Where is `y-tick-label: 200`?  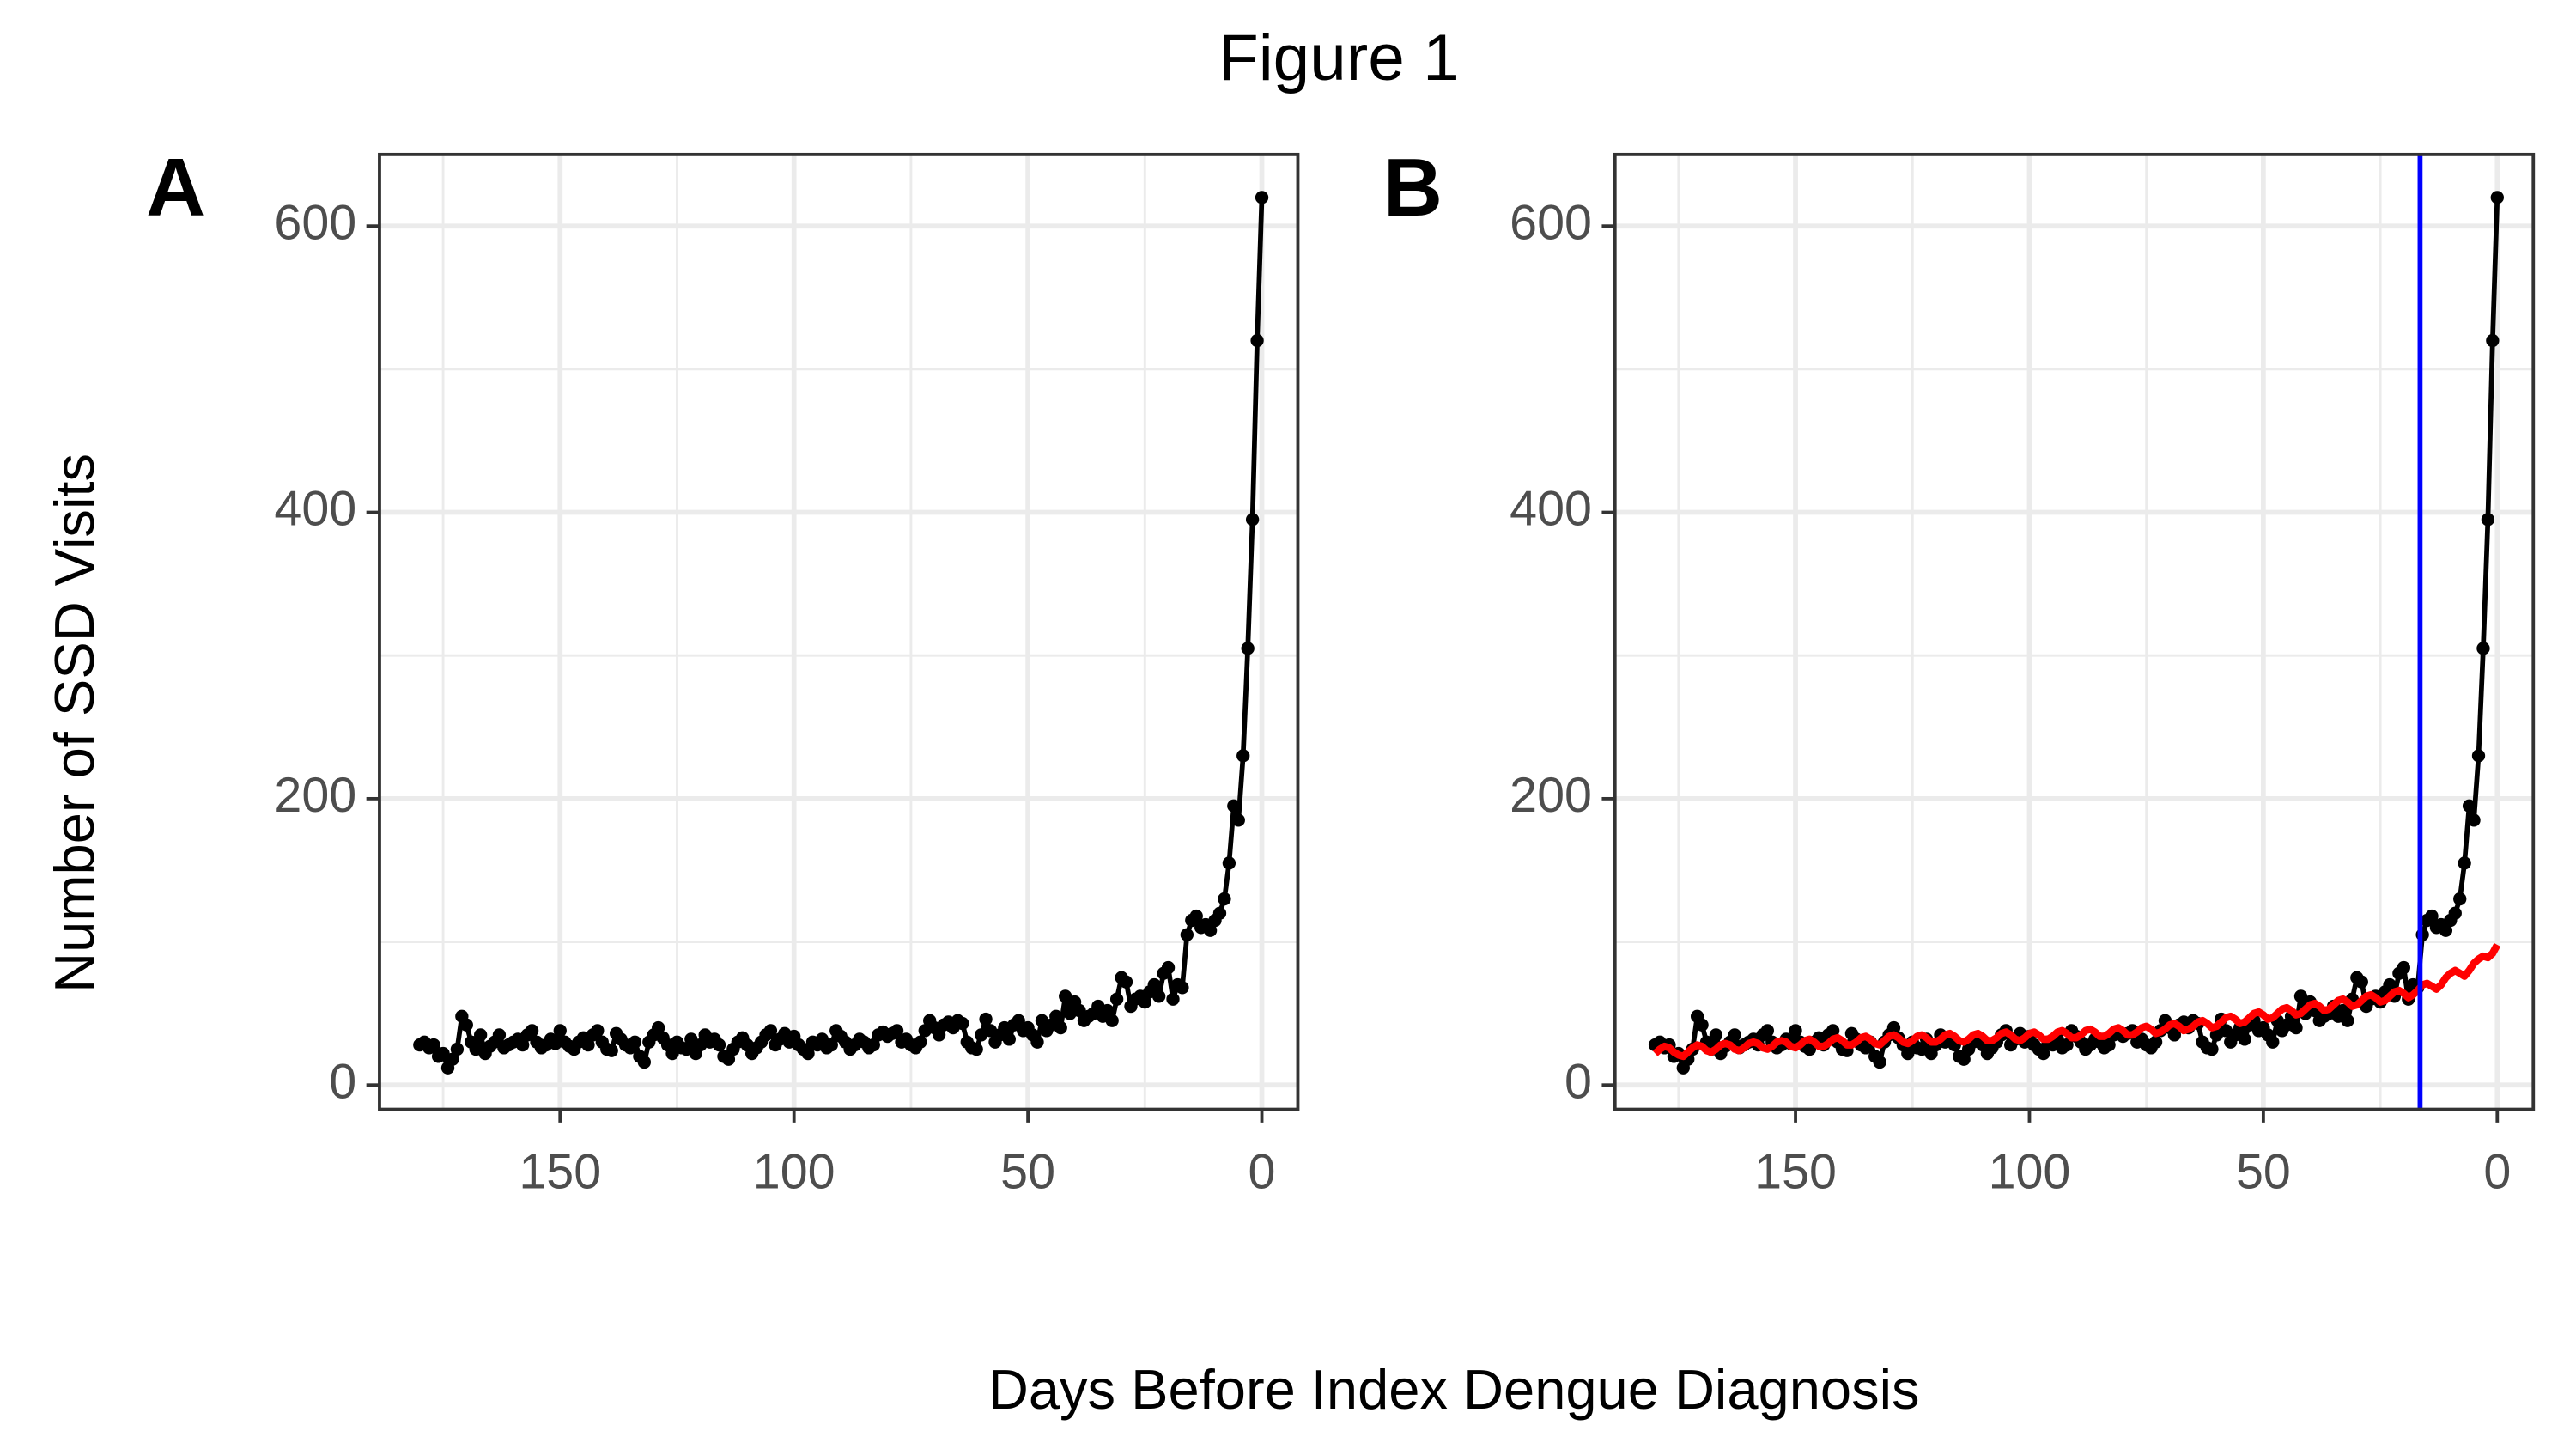 y-tick-label: 200 is located at coordinates (315, 795).